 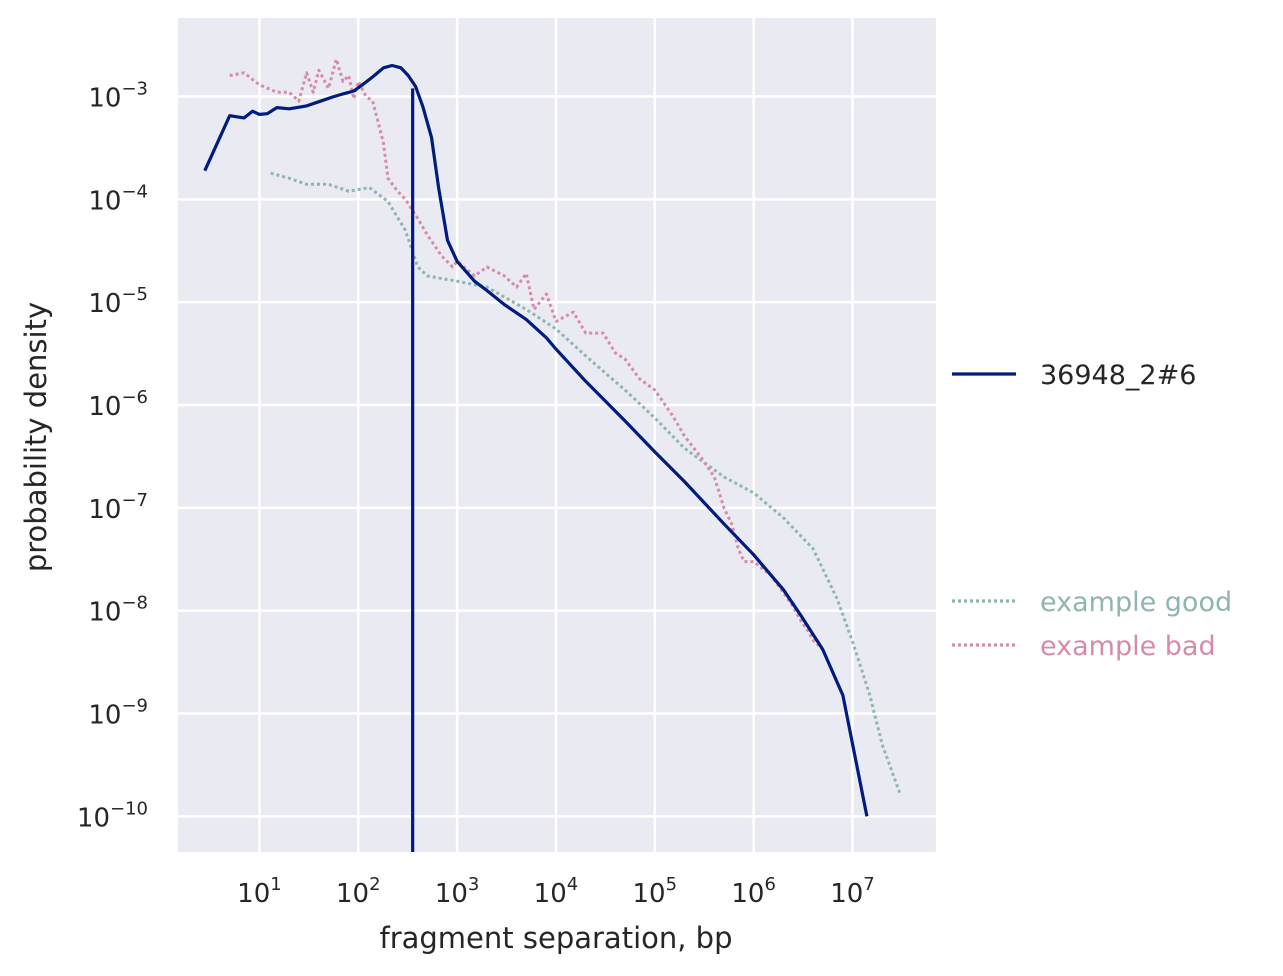 What do you see at coordinates (118, 301) in the screenshot?
I see `y-tick-label: 10⁻⁵` at bounding box center [118, 301].